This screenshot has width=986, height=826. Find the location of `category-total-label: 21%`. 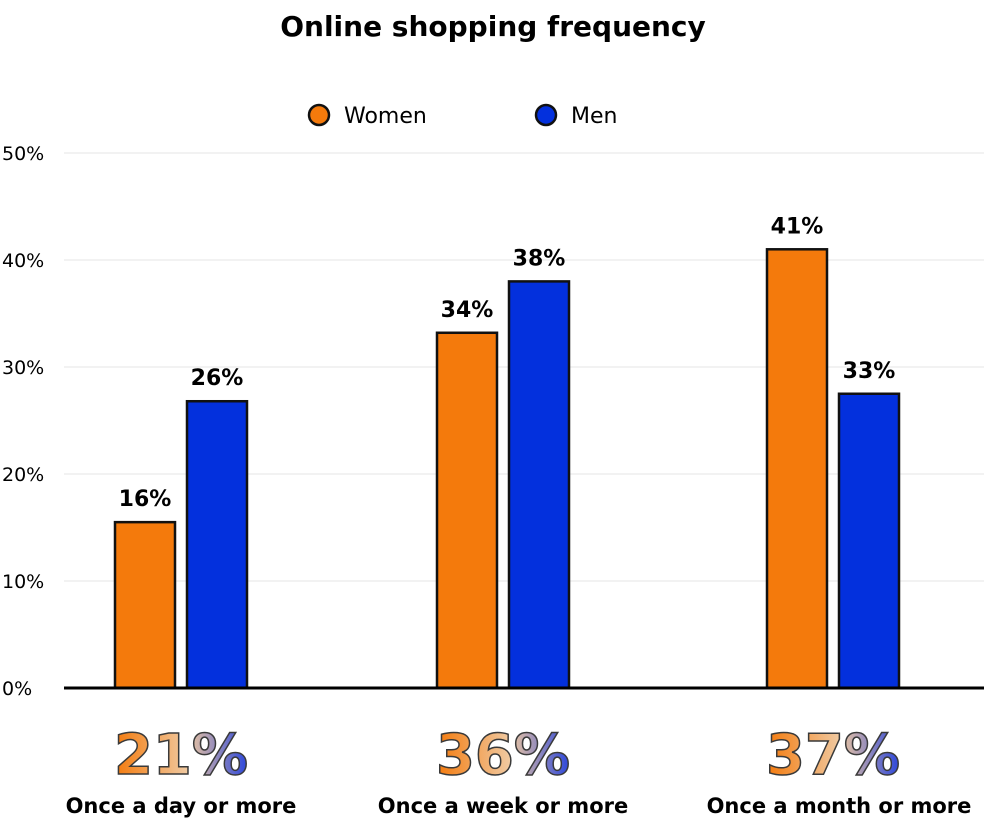

category-total-label: 21% is located at coordinates (181, 755).